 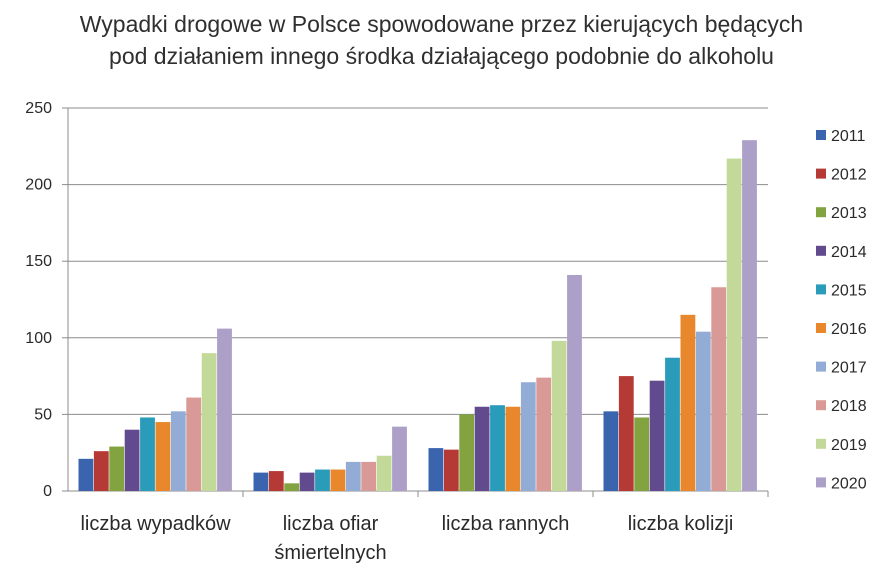 I want to click on y-tick-label: 250, so click(x=38, y=108).